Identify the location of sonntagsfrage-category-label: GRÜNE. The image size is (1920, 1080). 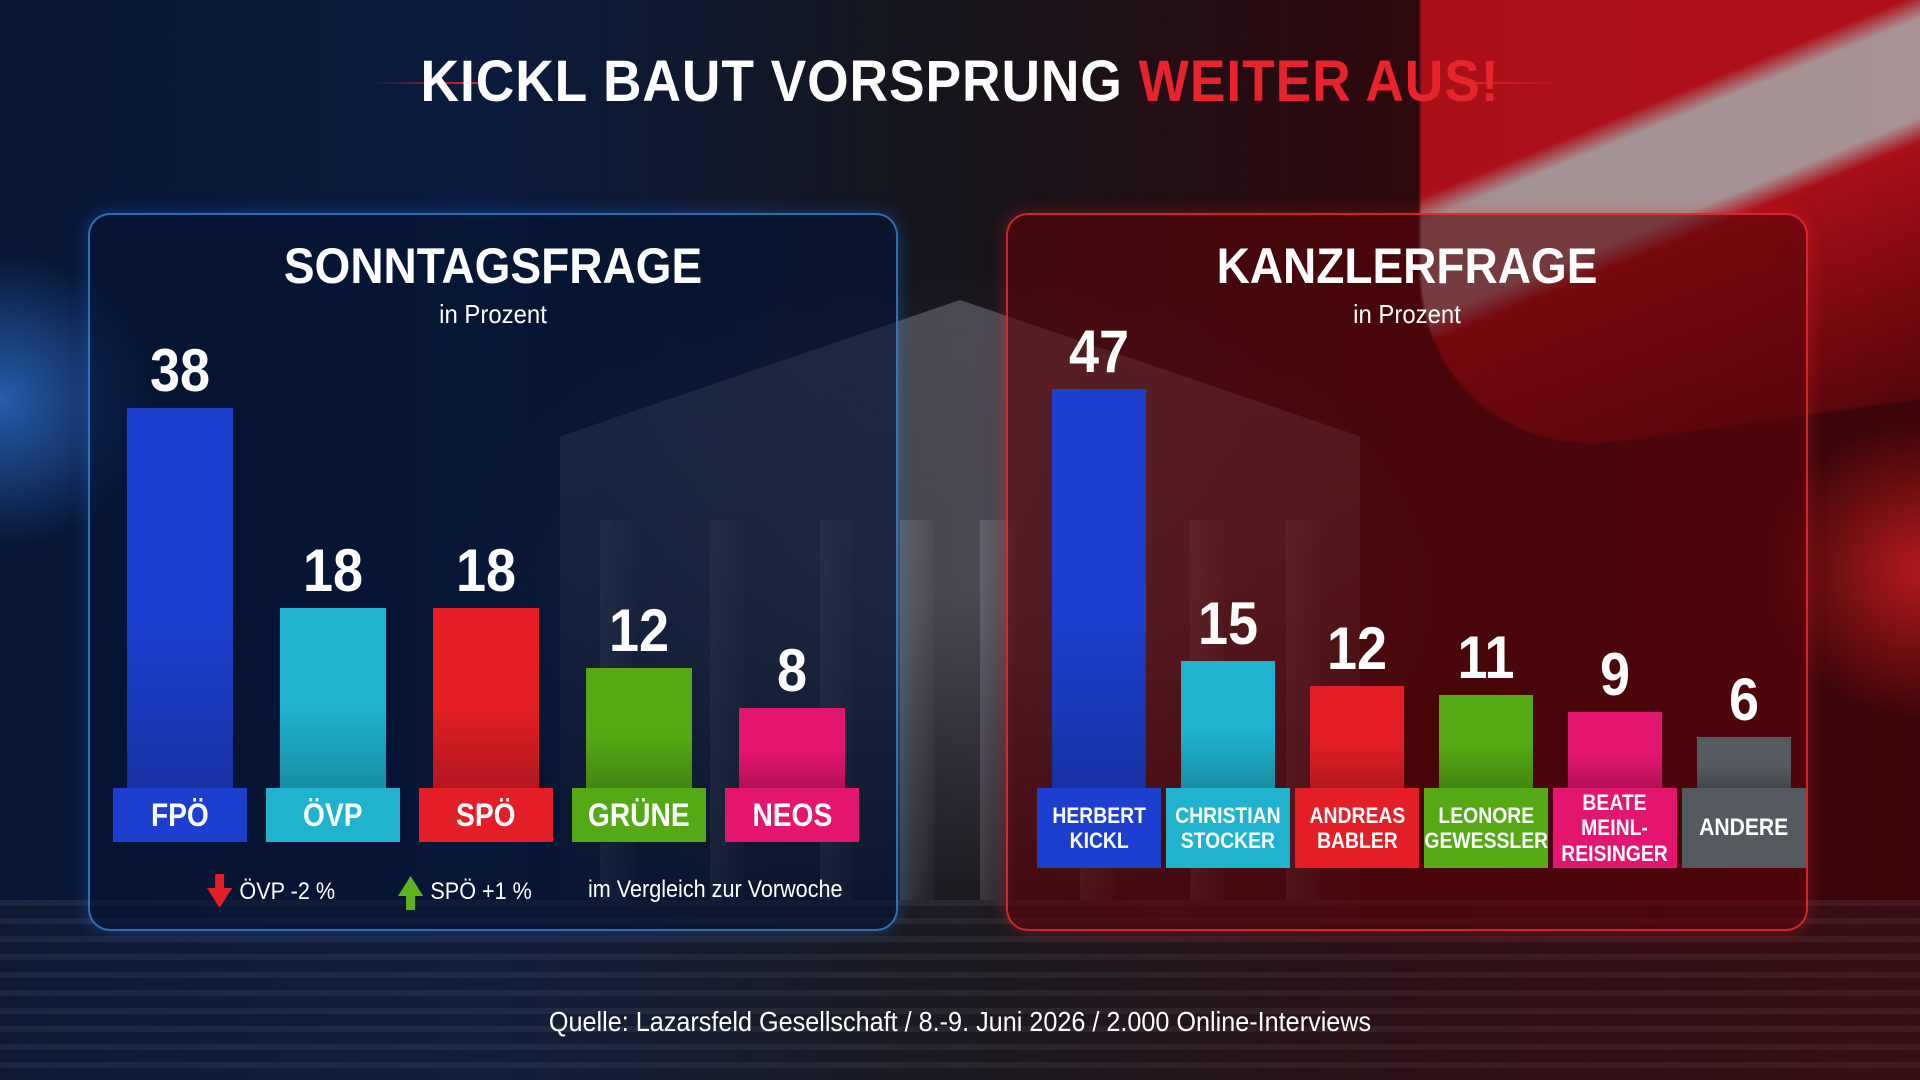
(639, 815).